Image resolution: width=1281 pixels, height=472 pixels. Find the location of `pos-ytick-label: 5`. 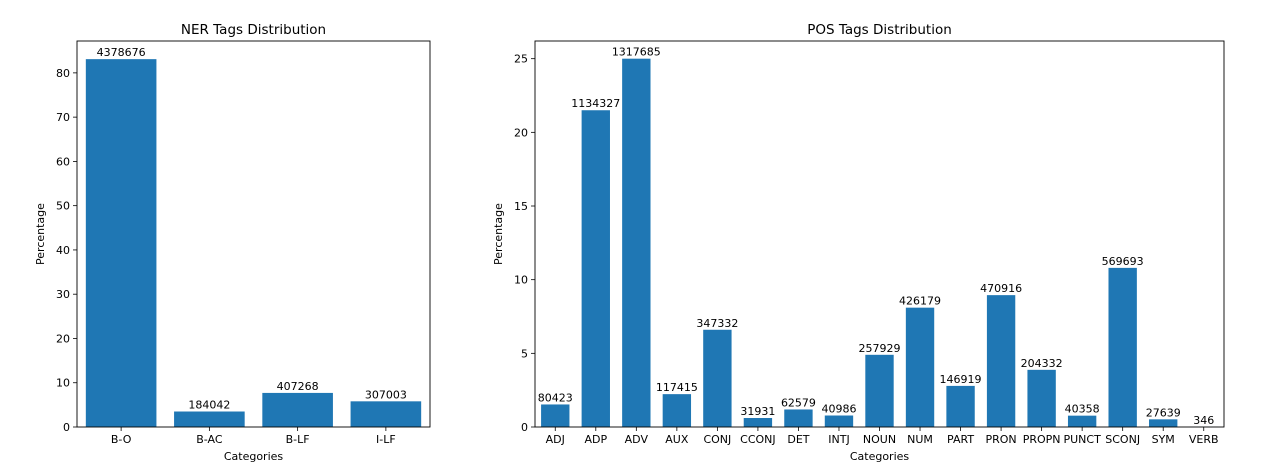

pos-ytick-label: 5 is located at coordinates (524, 353).